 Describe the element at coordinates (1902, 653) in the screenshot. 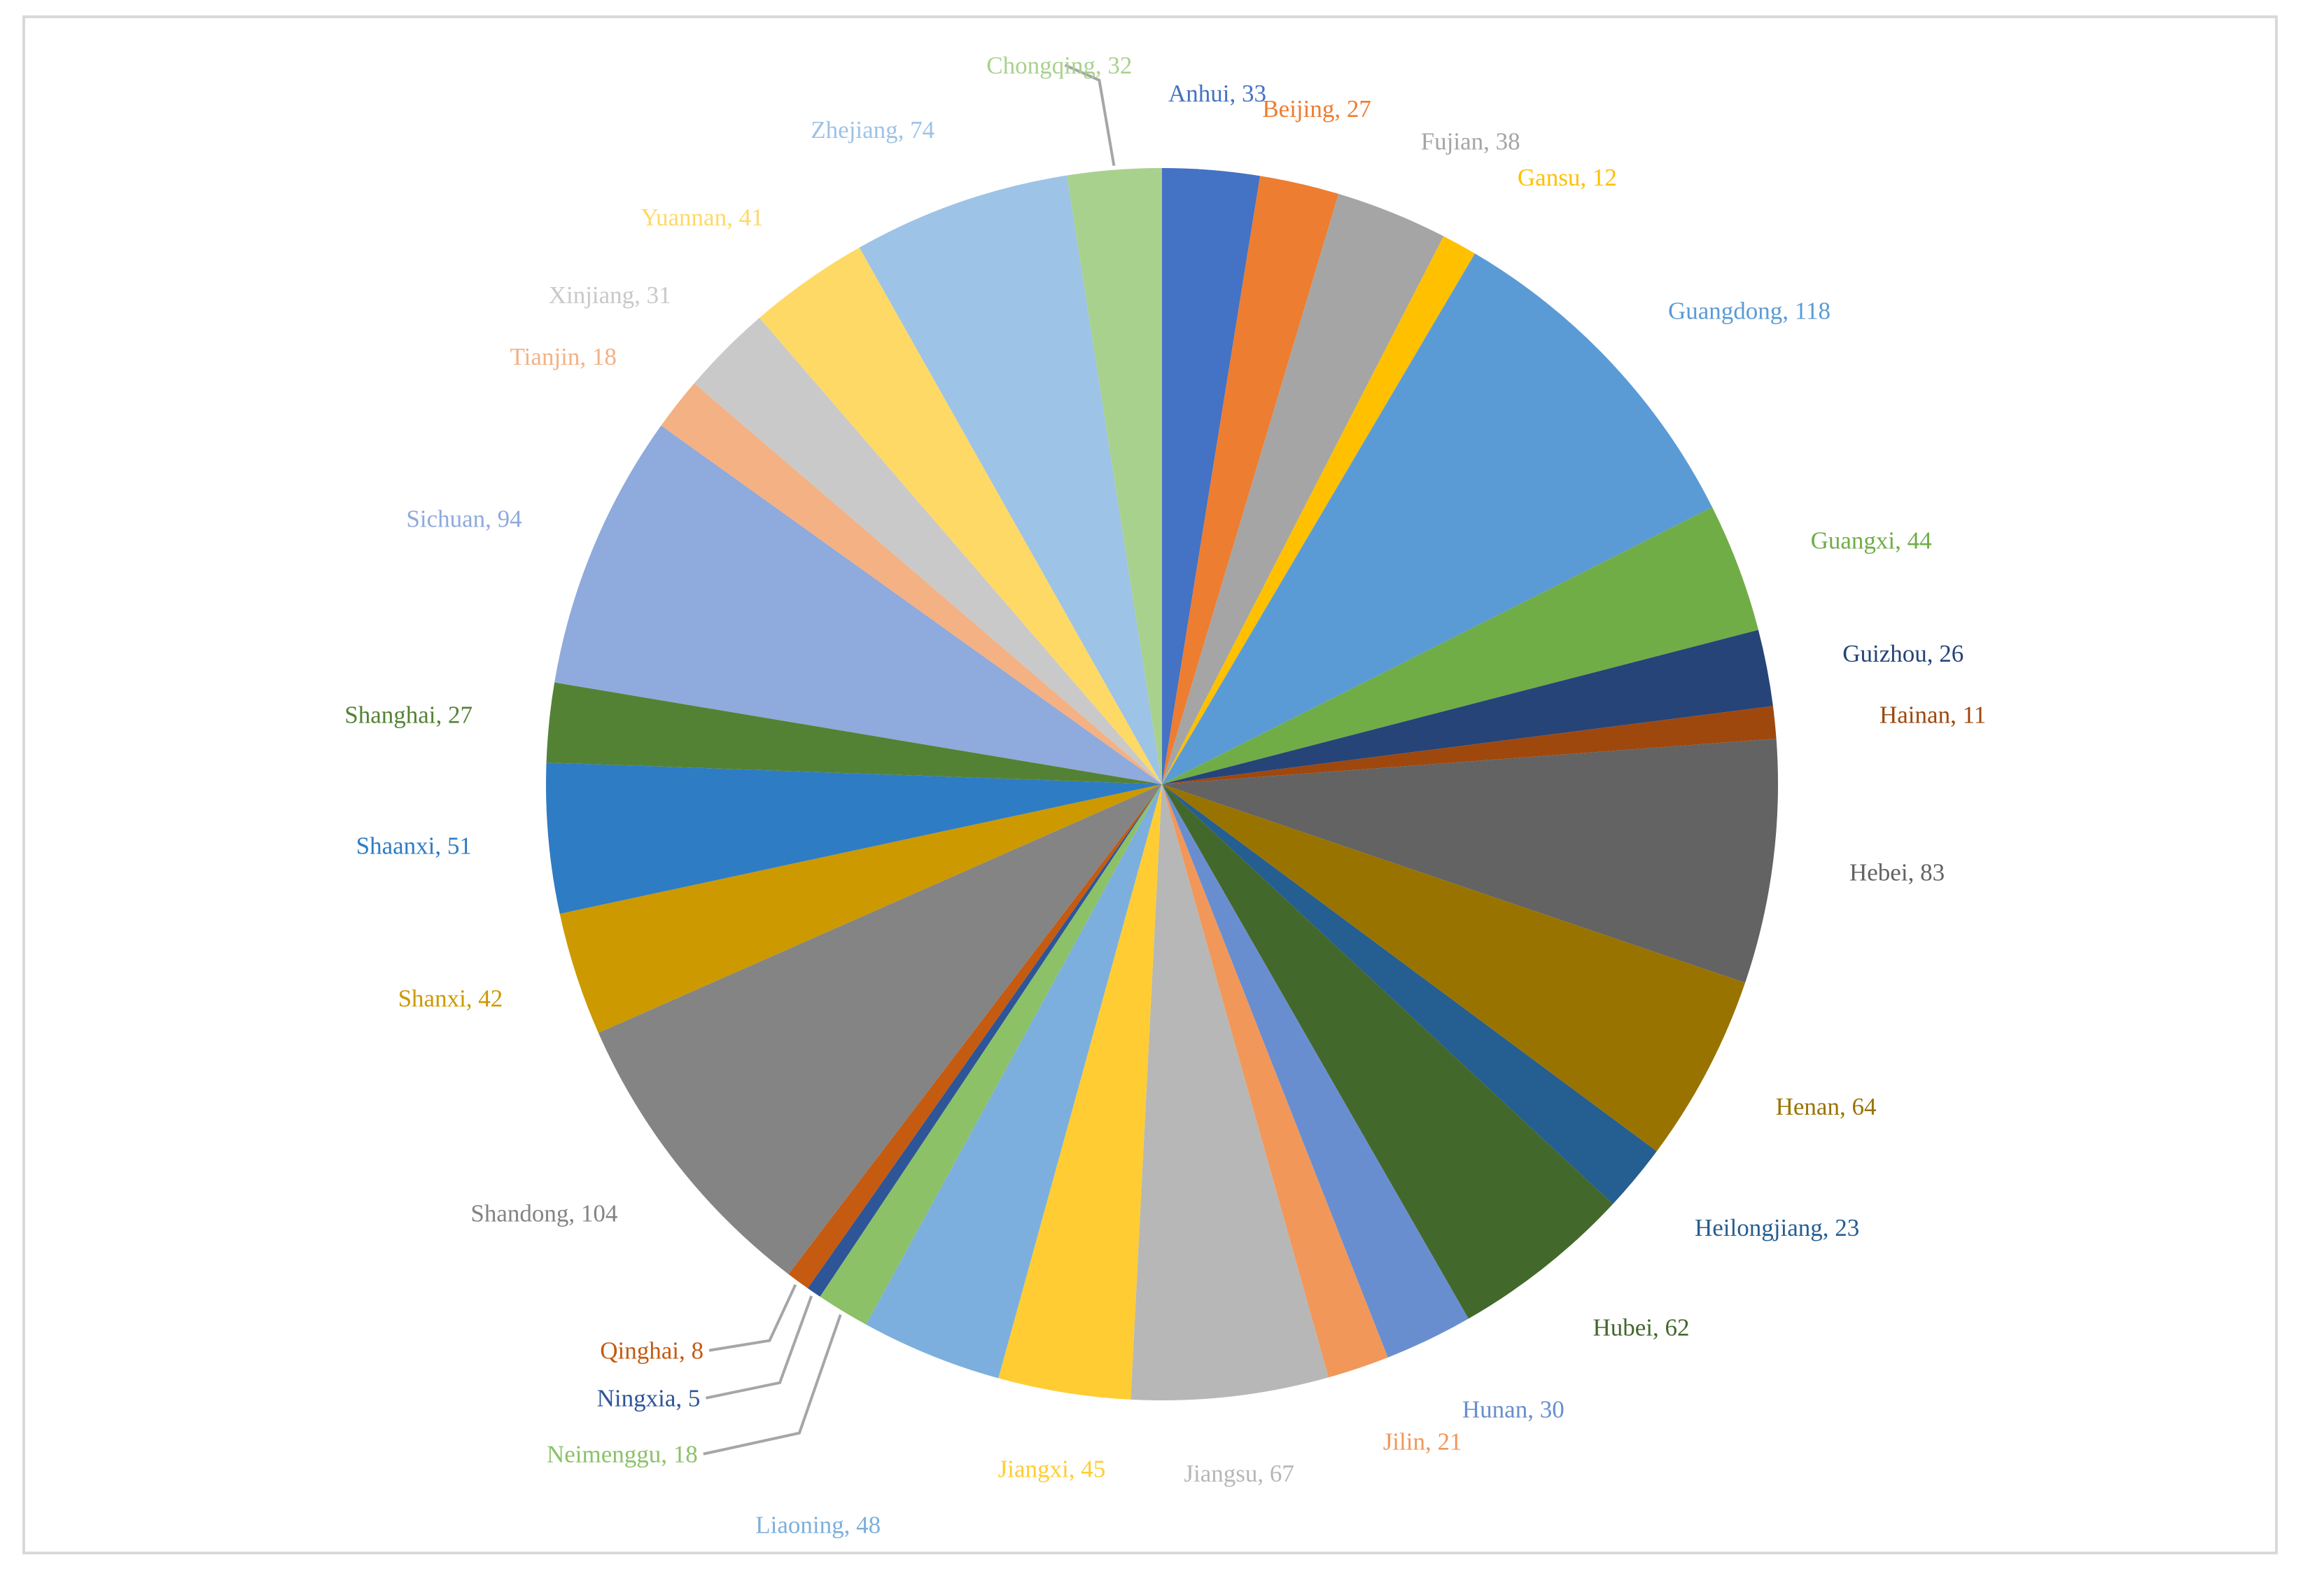

I see `data-label-guizhou: Guizhou, 26` at that location.